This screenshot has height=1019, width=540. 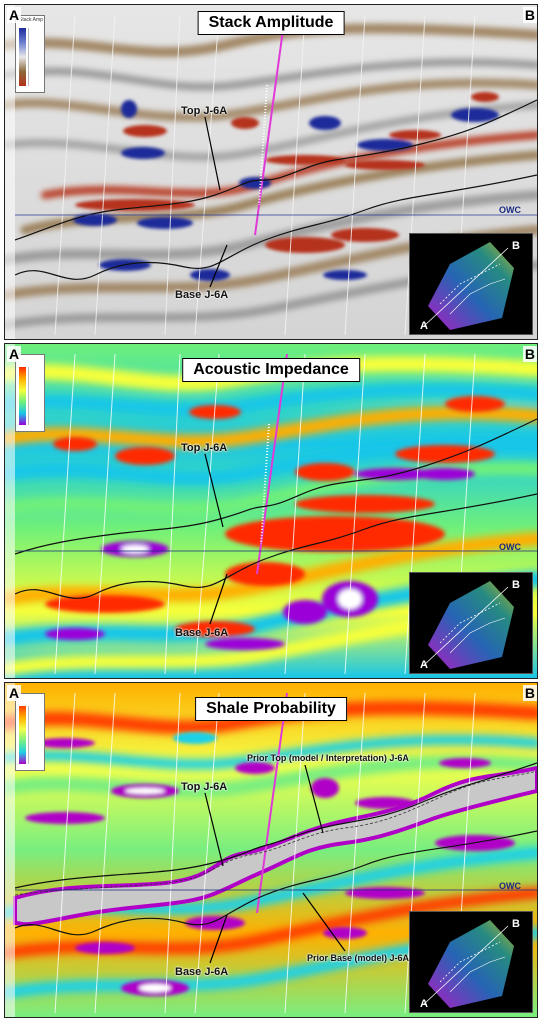 What do you see at coordinates (271, 370) in the screenshot?
I see `panel-title: Acoustic Impedance` at bounding box center [271, 370].